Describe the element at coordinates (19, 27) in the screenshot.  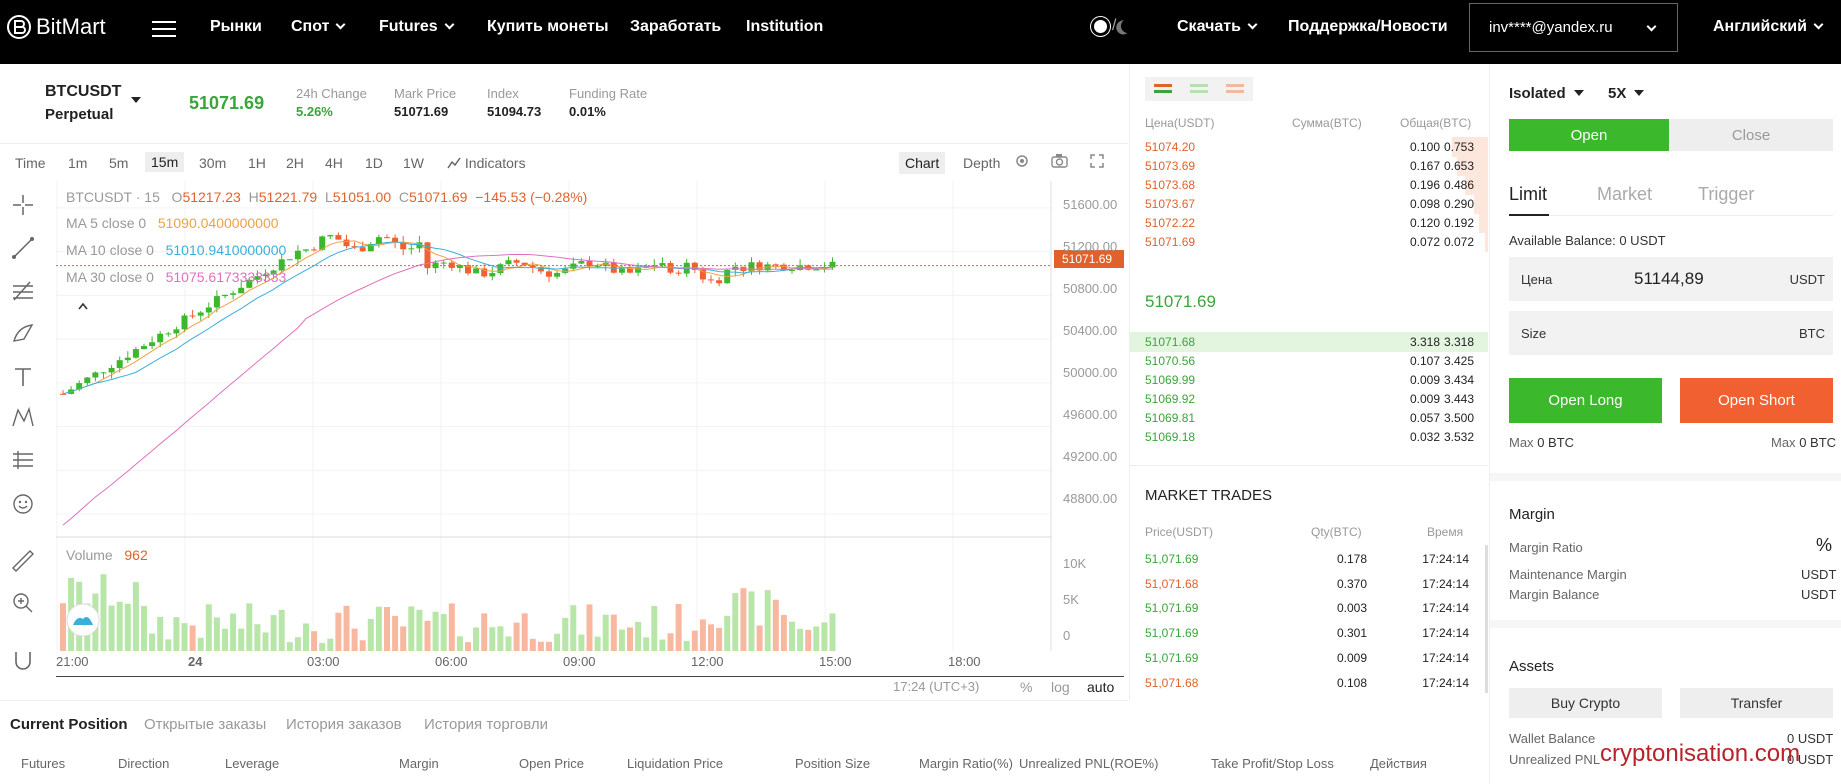
I see `bitmart-logo-icon` at that location.